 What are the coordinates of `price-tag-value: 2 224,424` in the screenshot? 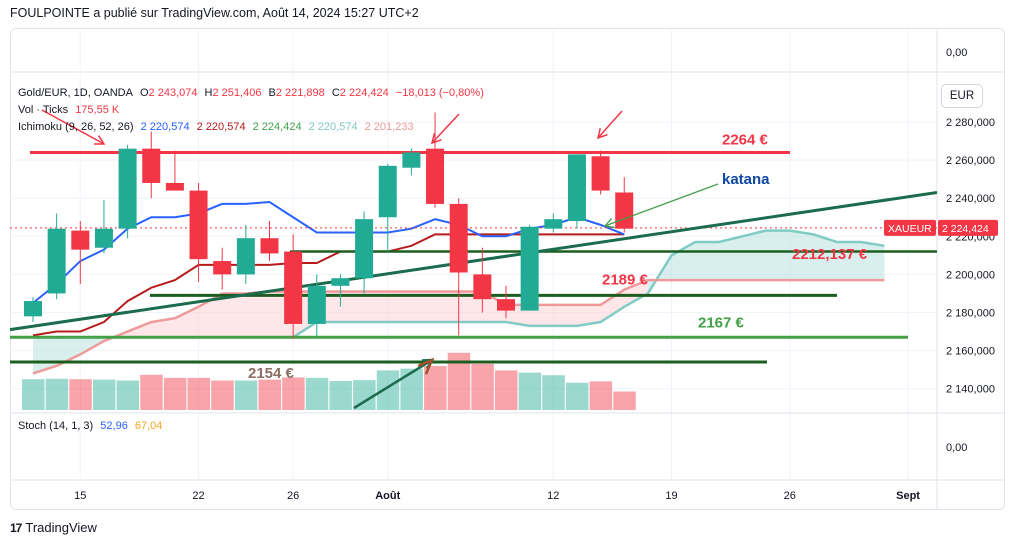 It's located at (965, 229).